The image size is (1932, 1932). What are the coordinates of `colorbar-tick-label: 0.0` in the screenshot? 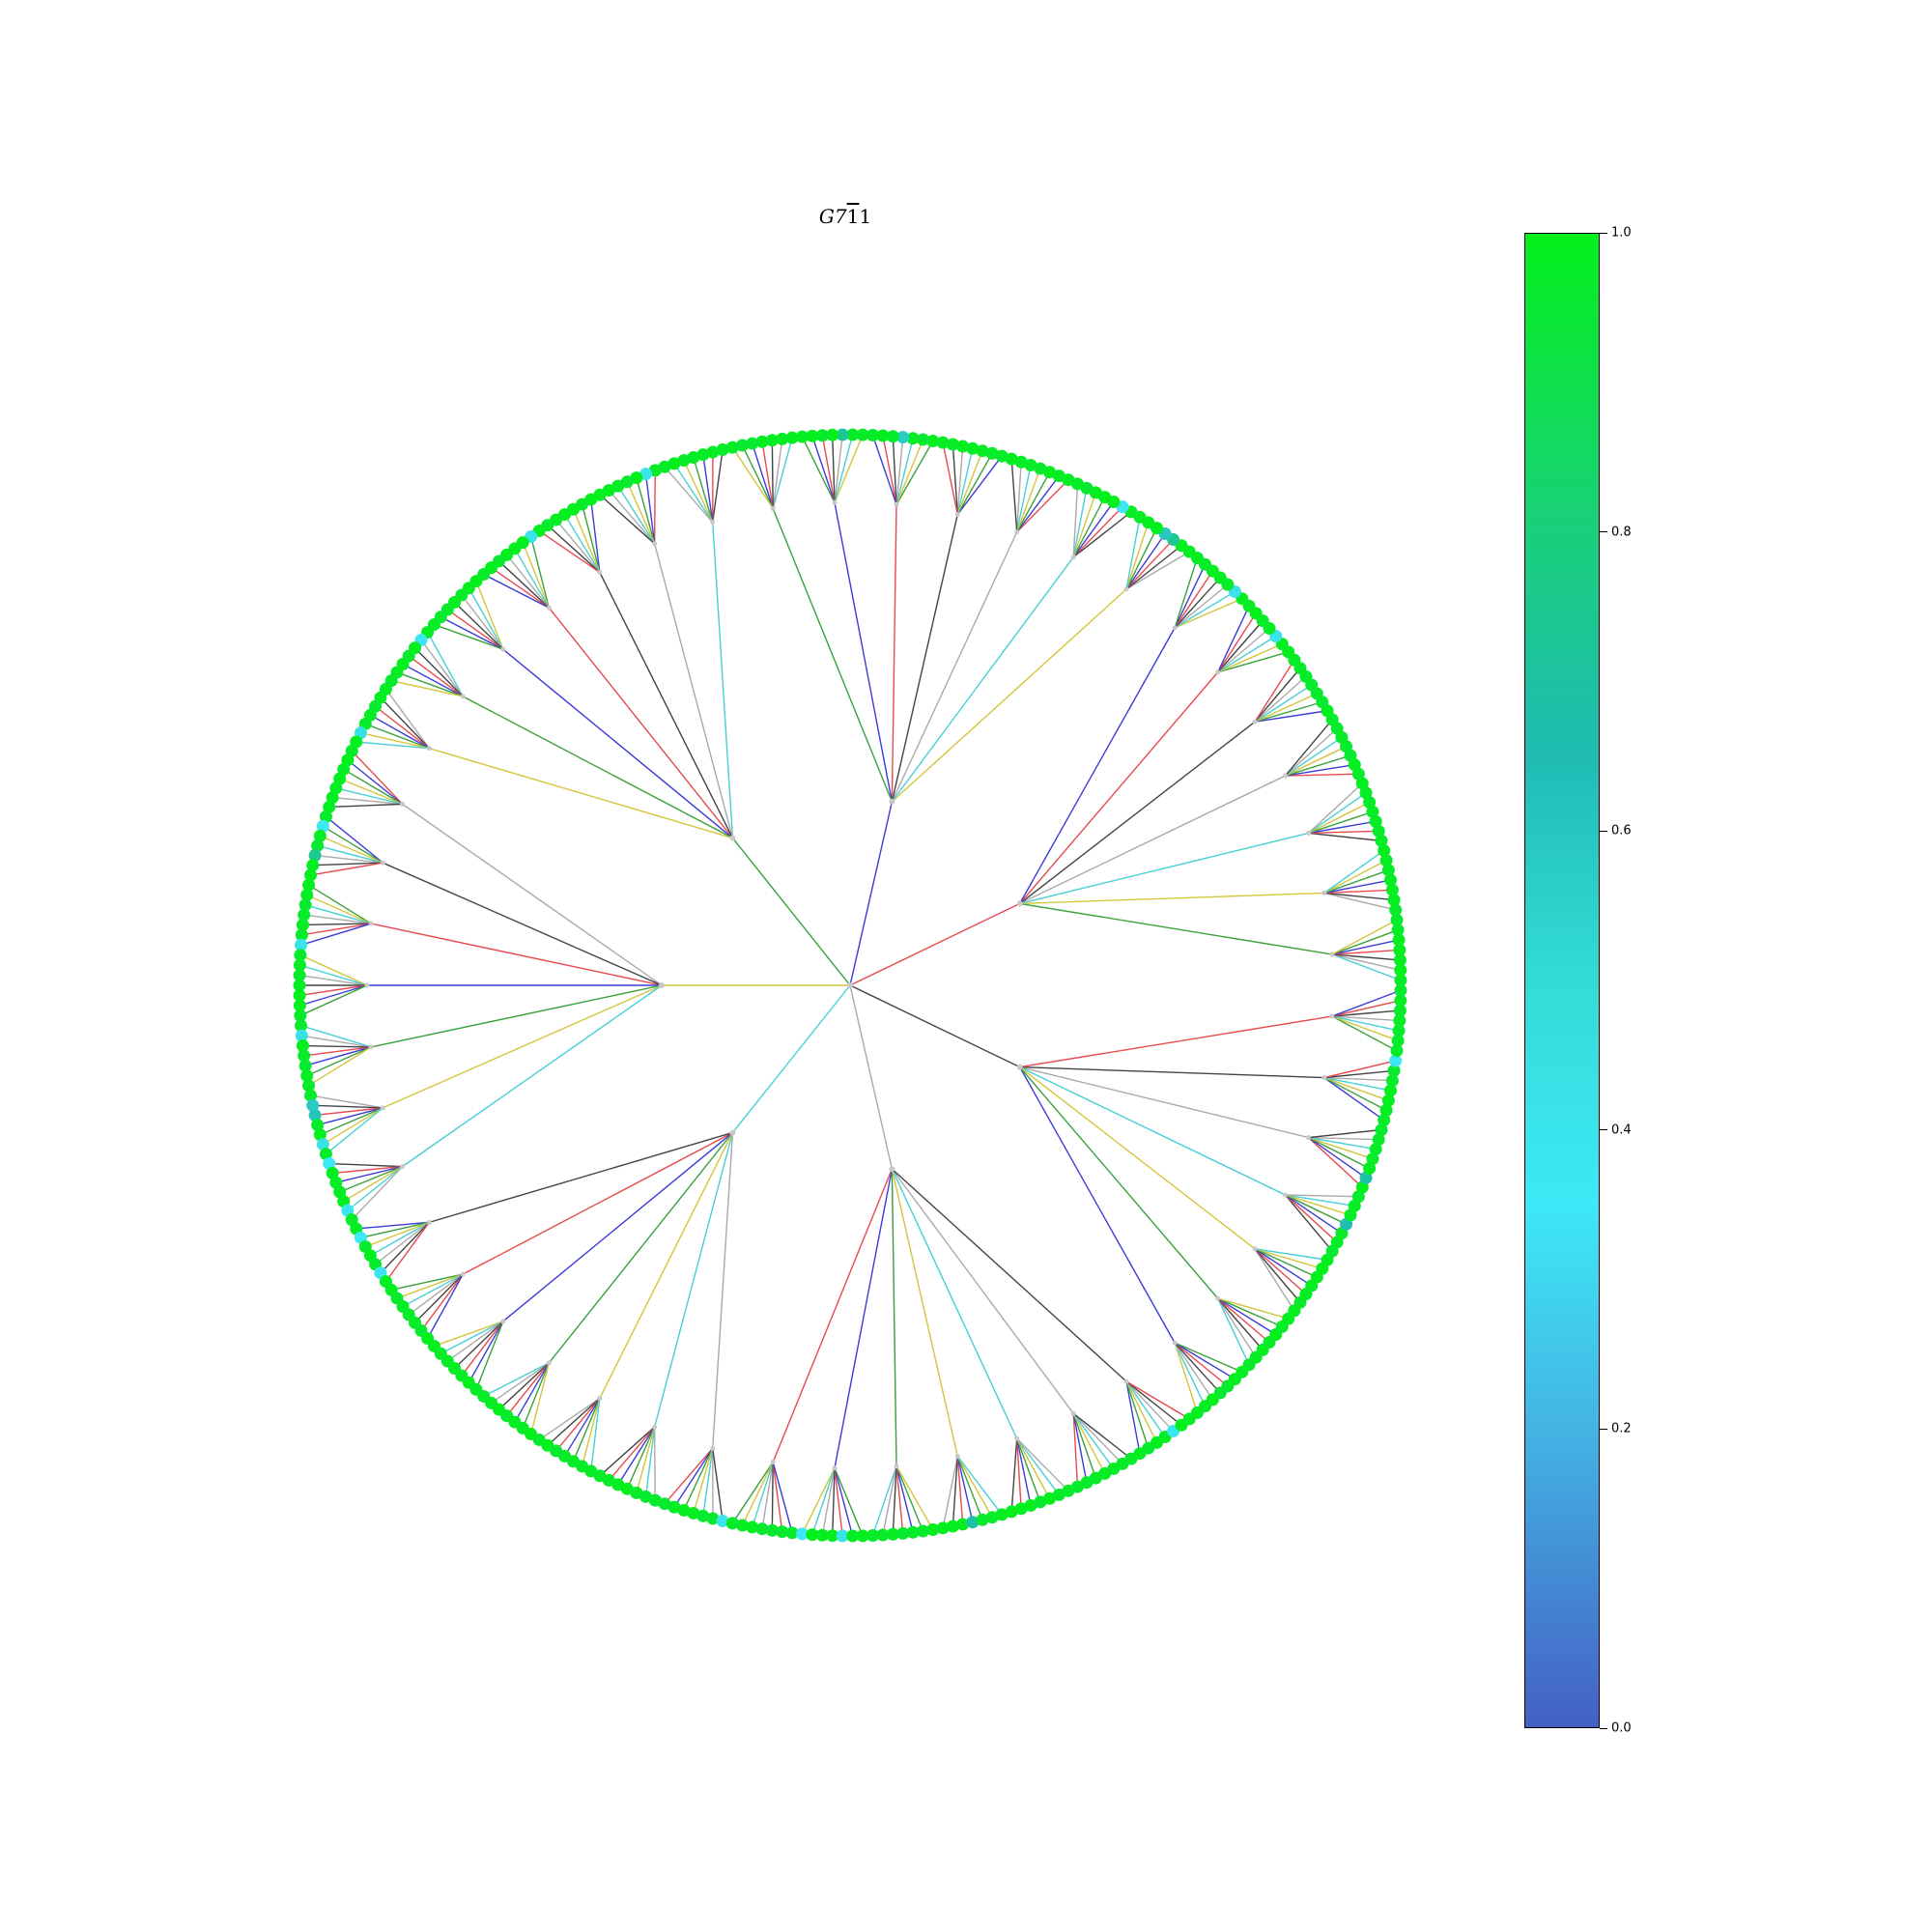 It's located at (1621, 1728).